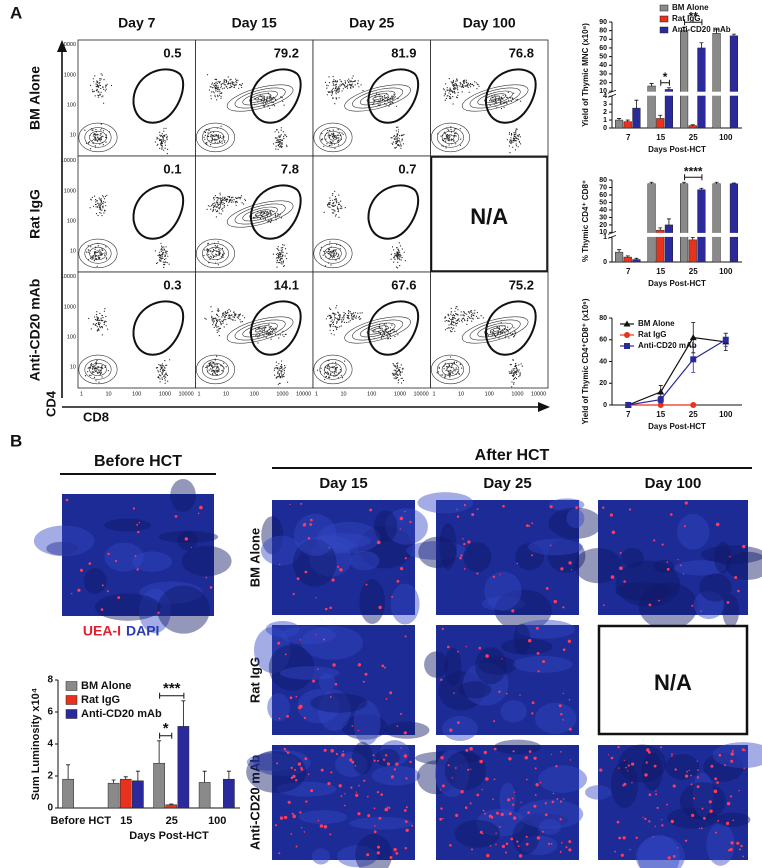 This screenshot has height=868, width=762. What do you see at coordinates (603, 195) in the screenshot?
I see `y-tick-label: 60` at bounding box center [603, 195].